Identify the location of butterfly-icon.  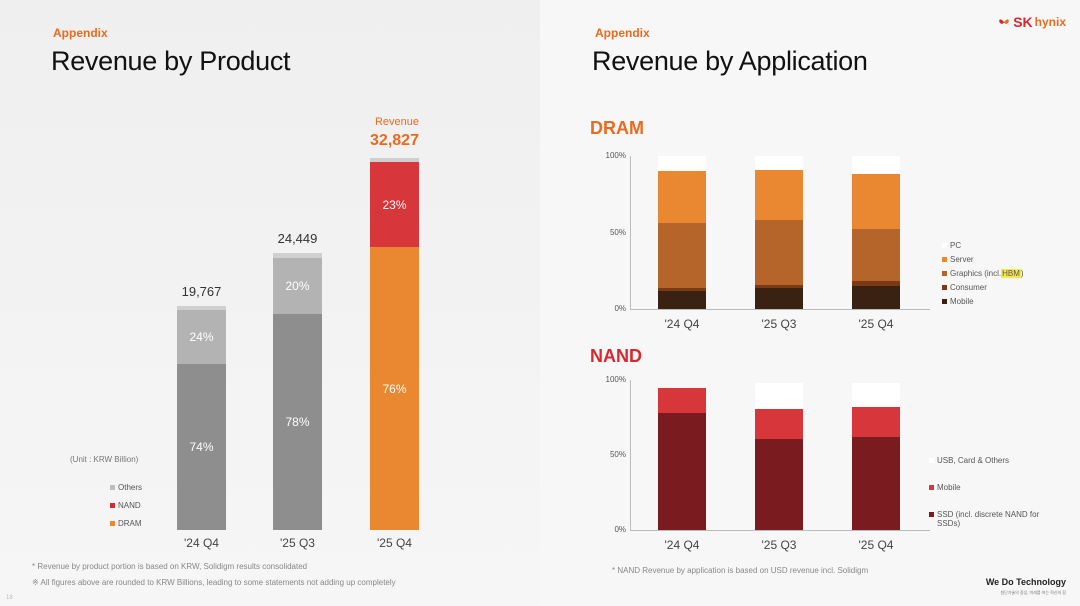
(1004, 21).